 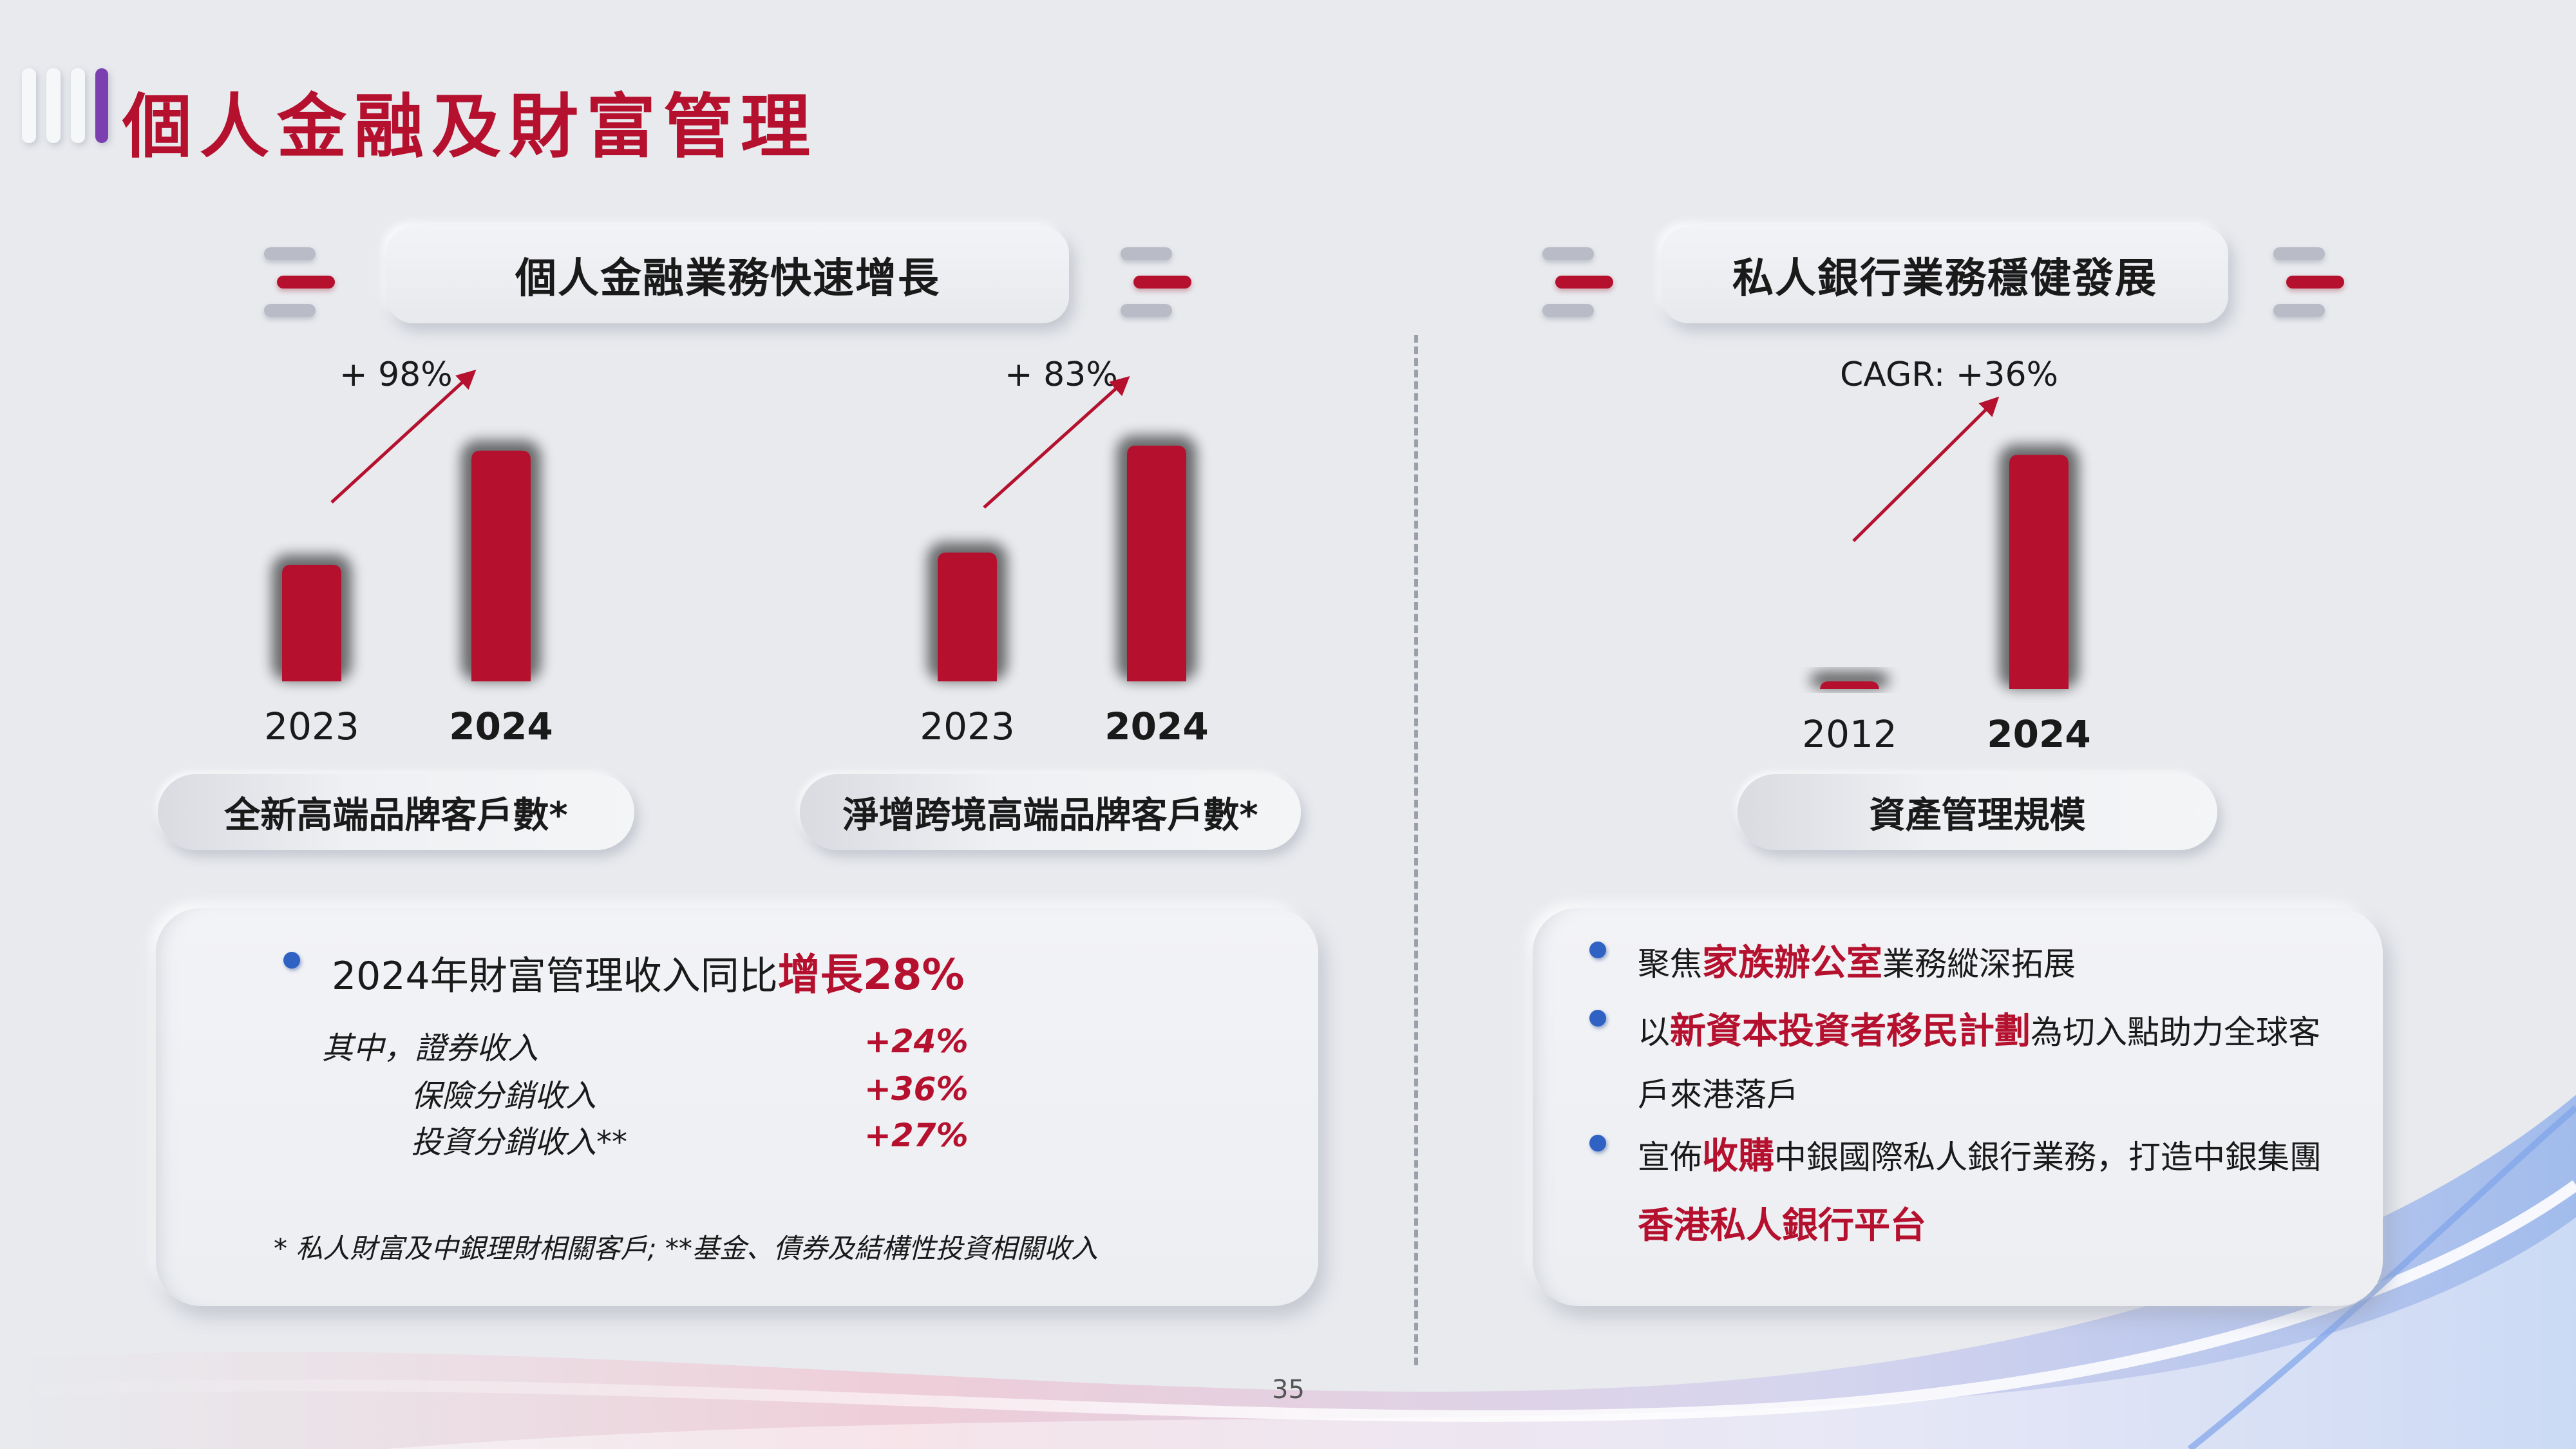 I want to click on bullet-acquisition-line1: 宣佈收購中銀國際私人銀行業務，打造中銀集團, so click(x=1980, y=1156).